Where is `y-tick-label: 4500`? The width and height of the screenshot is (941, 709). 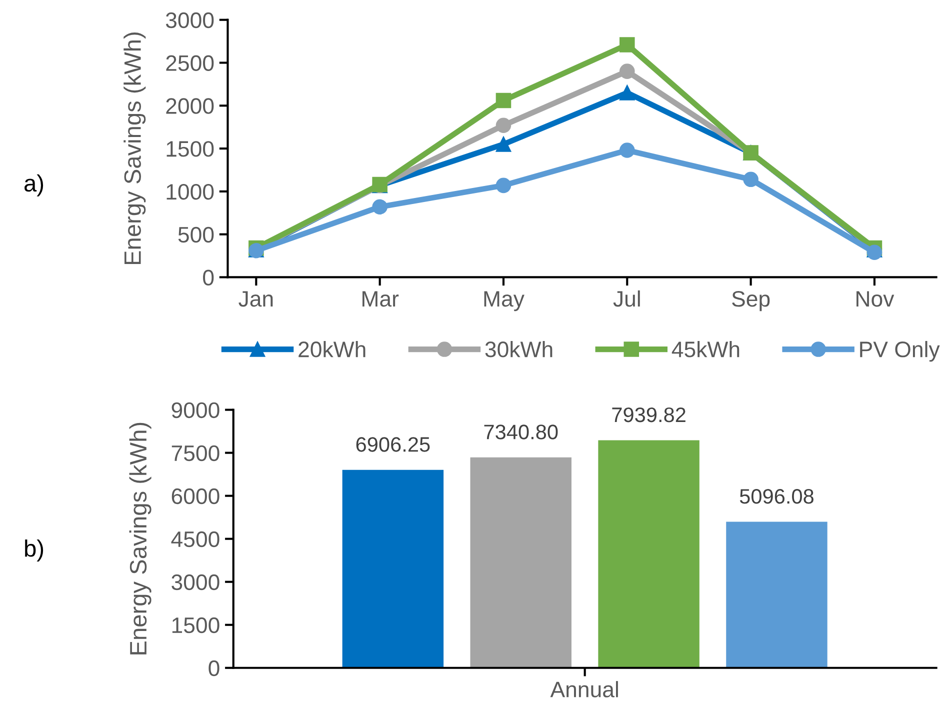
y-tick-label: 4500 is located at coordinates (195, 539).